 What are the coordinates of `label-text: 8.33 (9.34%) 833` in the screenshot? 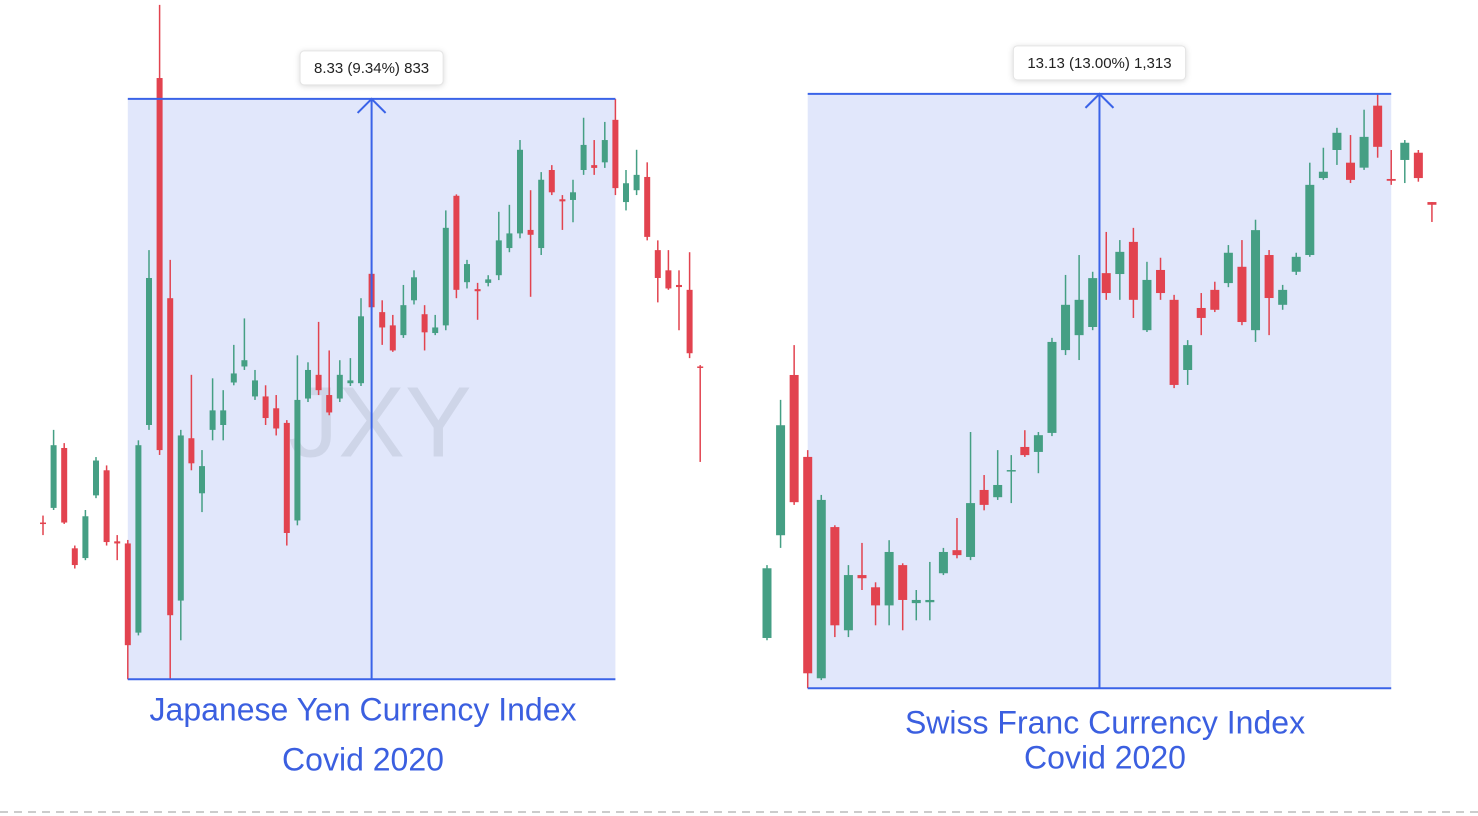 It's located at (371, 68).